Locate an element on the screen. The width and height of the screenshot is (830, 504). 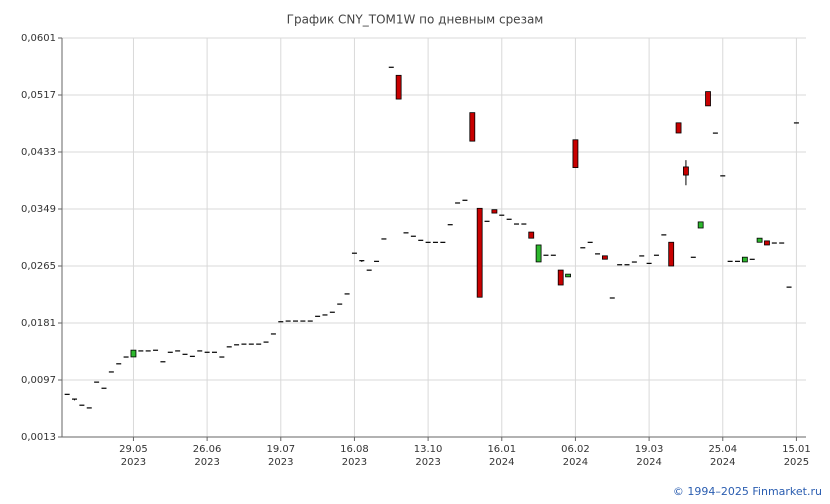
y-tick-label: 0,0433 is located at coordinates (38, 152).